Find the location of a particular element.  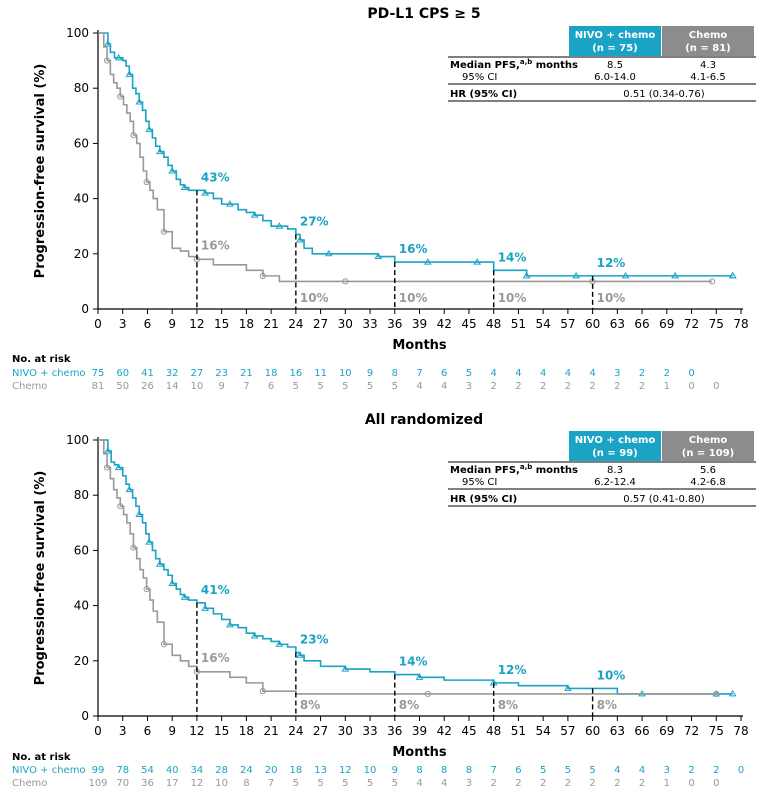

y-tick-label: 80 is located at coordinates (81, 495).